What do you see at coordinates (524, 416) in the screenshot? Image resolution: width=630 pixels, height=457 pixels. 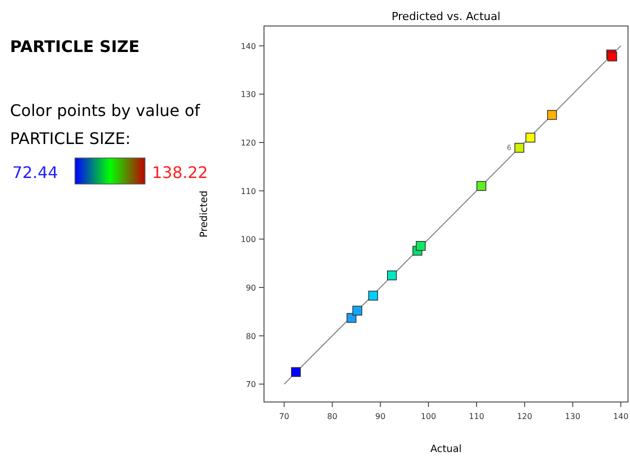 I see `x-tick-label: 120` at bounding box center [524, 416].